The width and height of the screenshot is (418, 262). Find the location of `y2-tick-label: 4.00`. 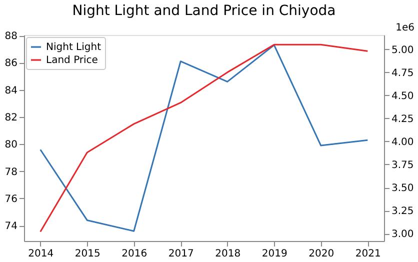

y2-tick-label: 4.00 is located at coordinates (403, 142).